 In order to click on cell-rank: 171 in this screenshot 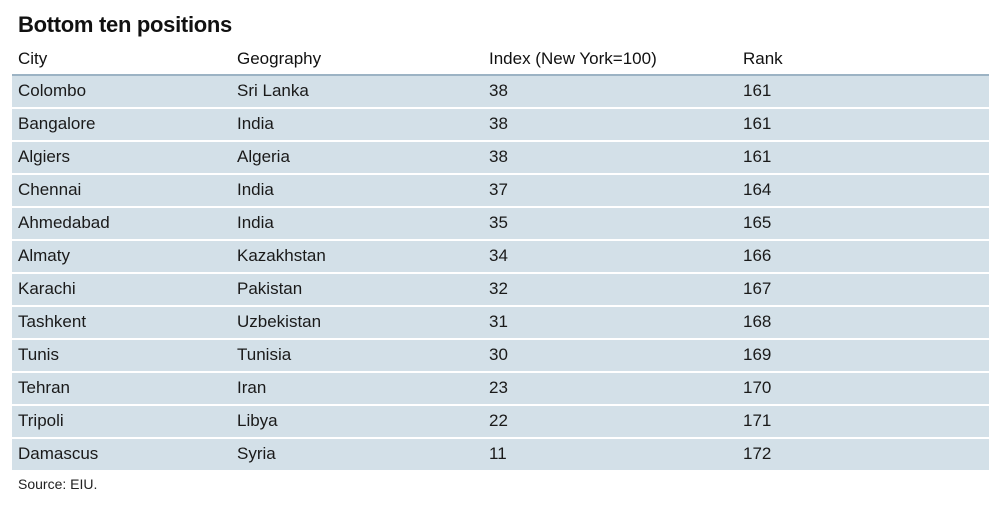, I will do `click(757, 420)`.